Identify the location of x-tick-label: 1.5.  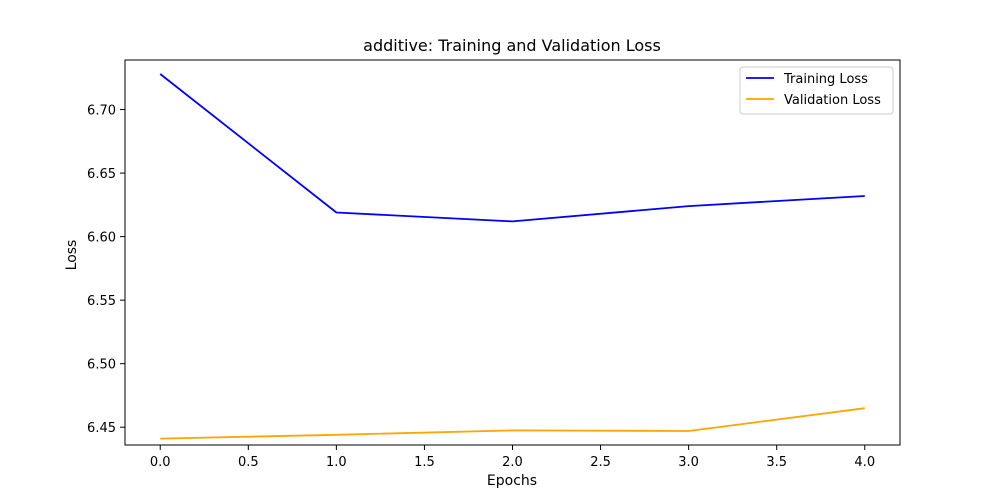
(424, 462).